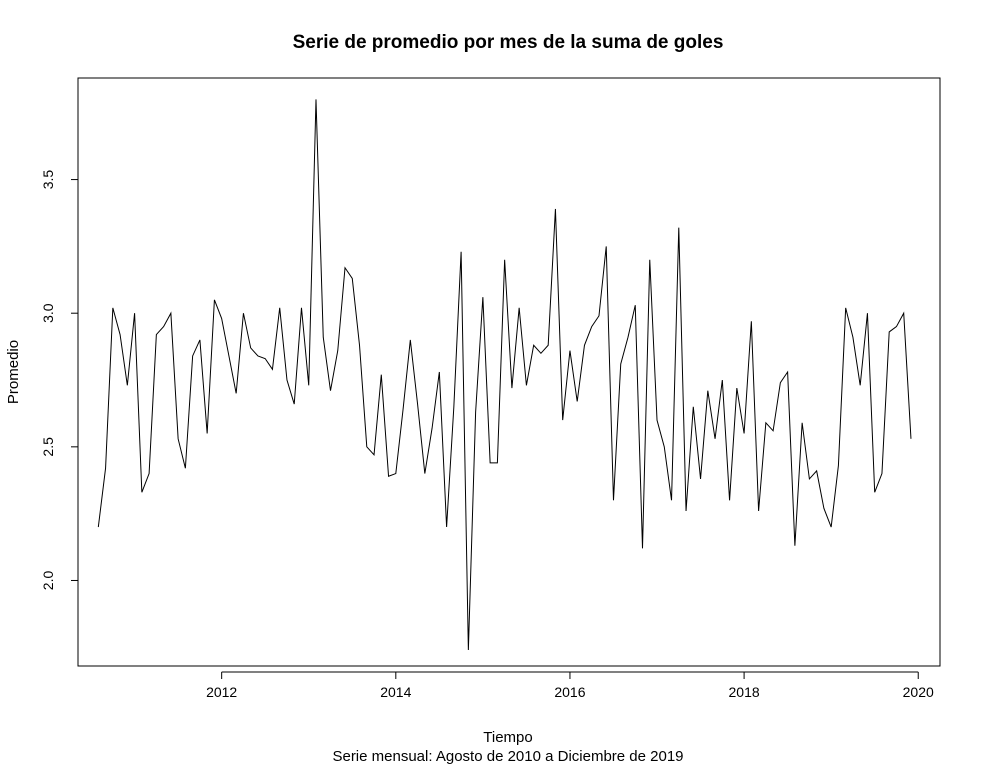 This screenshot has height=766, width=981. Describe the element at coordinates (918, 692) in the screenshot. I see `x-tick-label: 2020` at that location.